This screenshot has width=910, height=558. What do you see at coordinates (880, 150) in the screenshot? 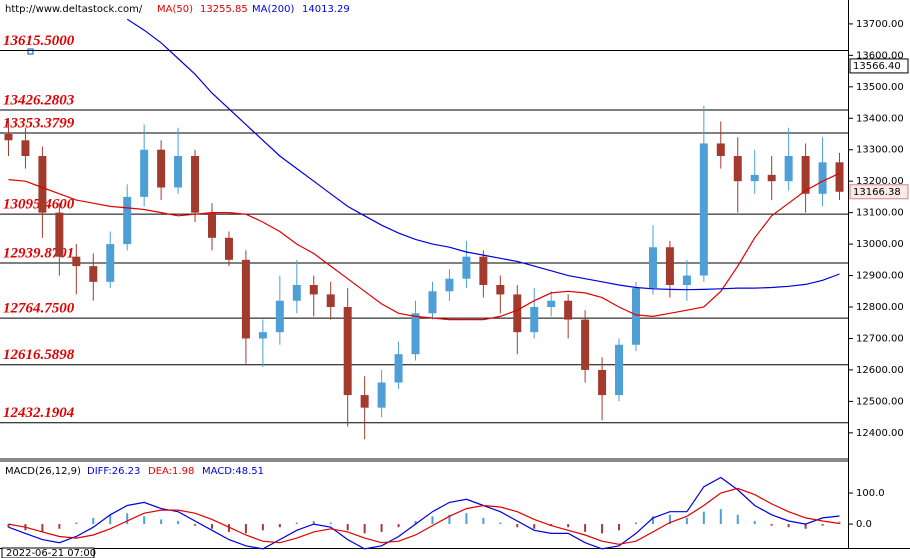
I see `y-tick-label: 13300.00` at bounding box center [880, 150].